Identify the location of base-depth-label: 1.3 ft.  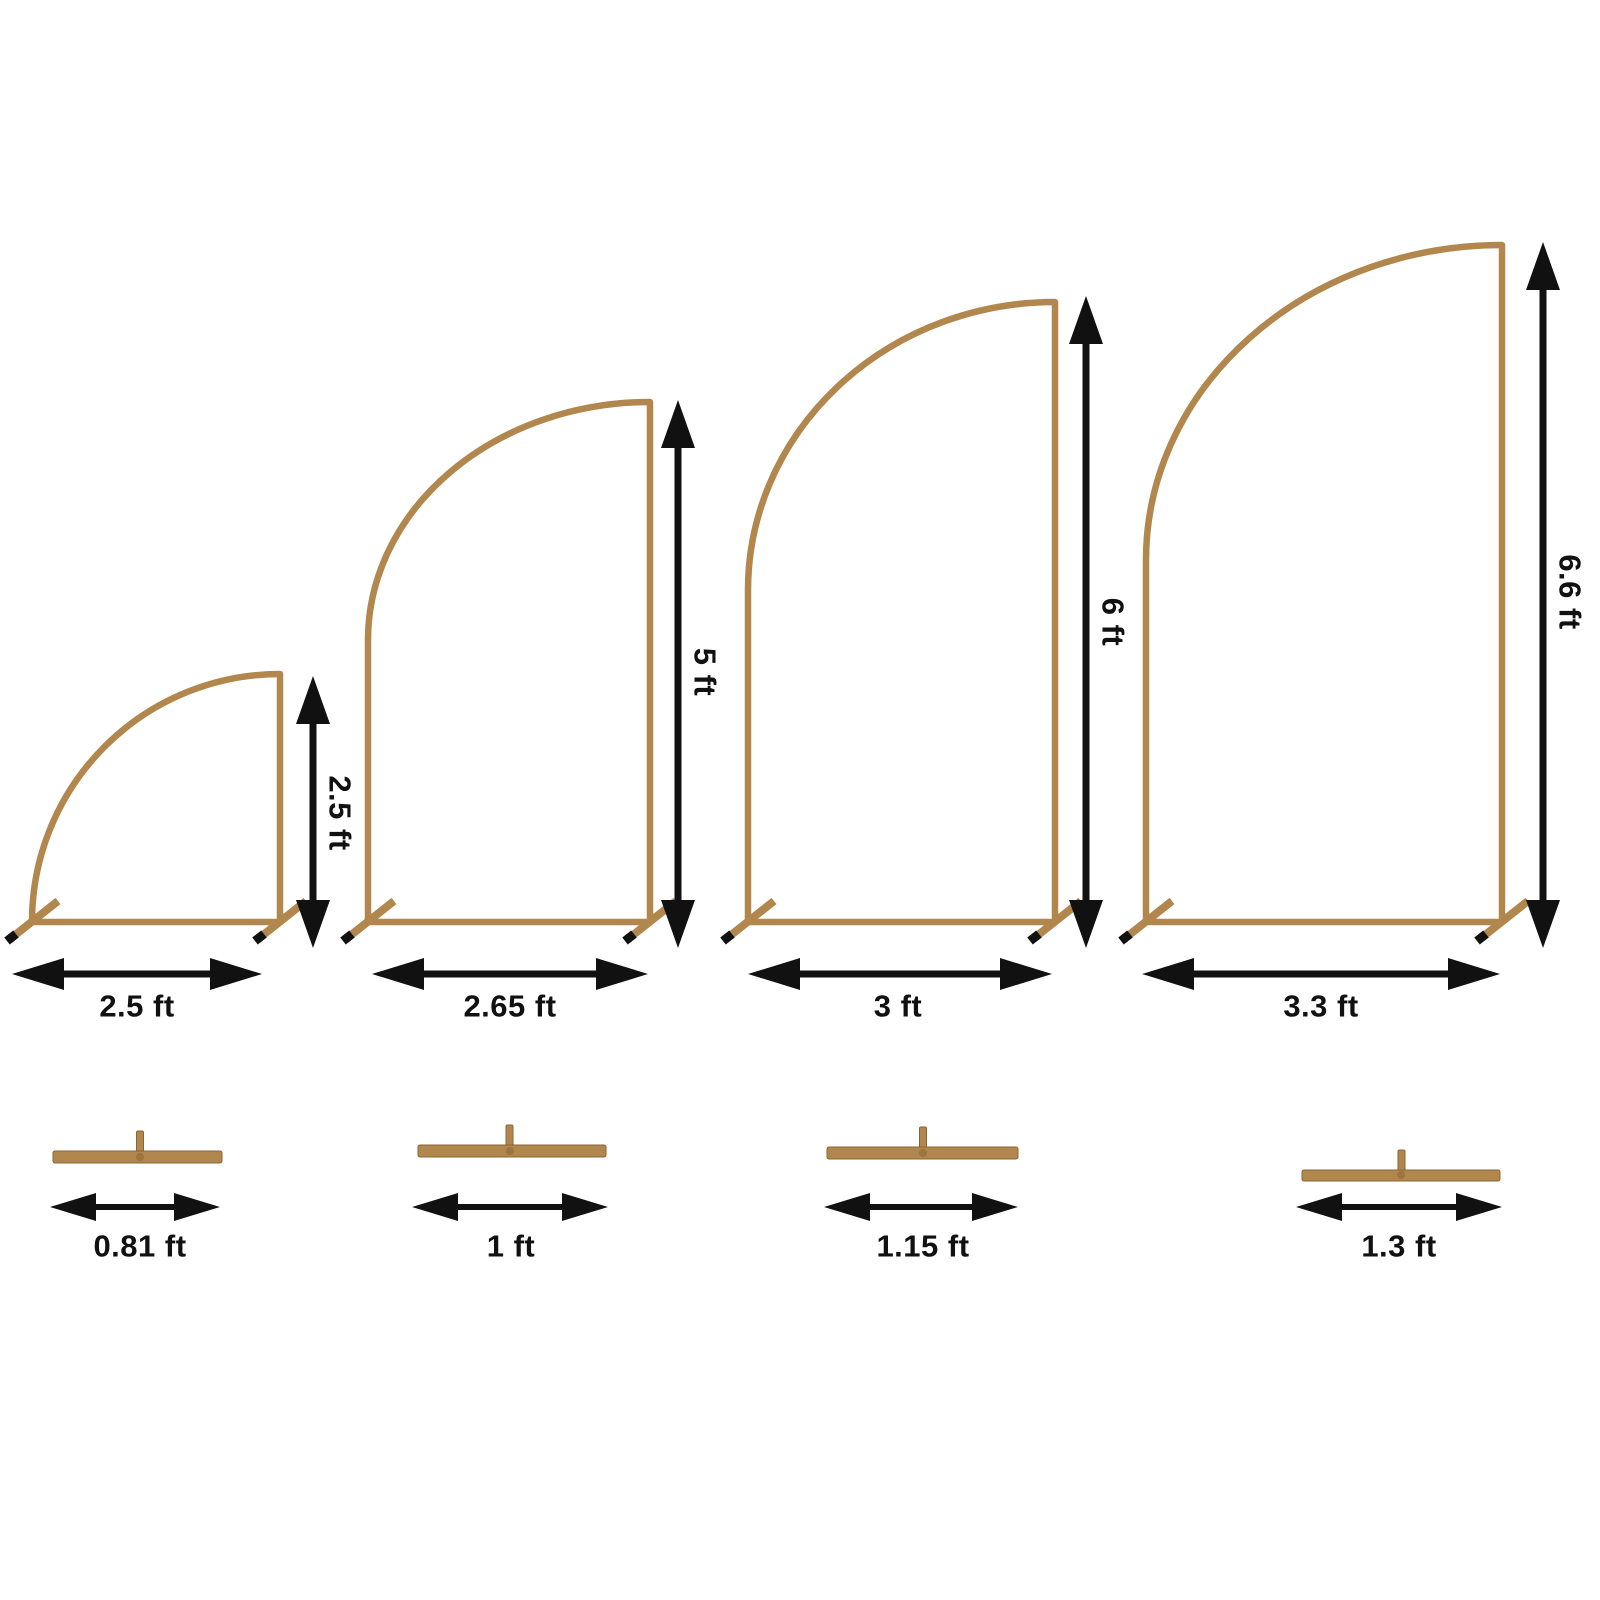
(1398, 1246).